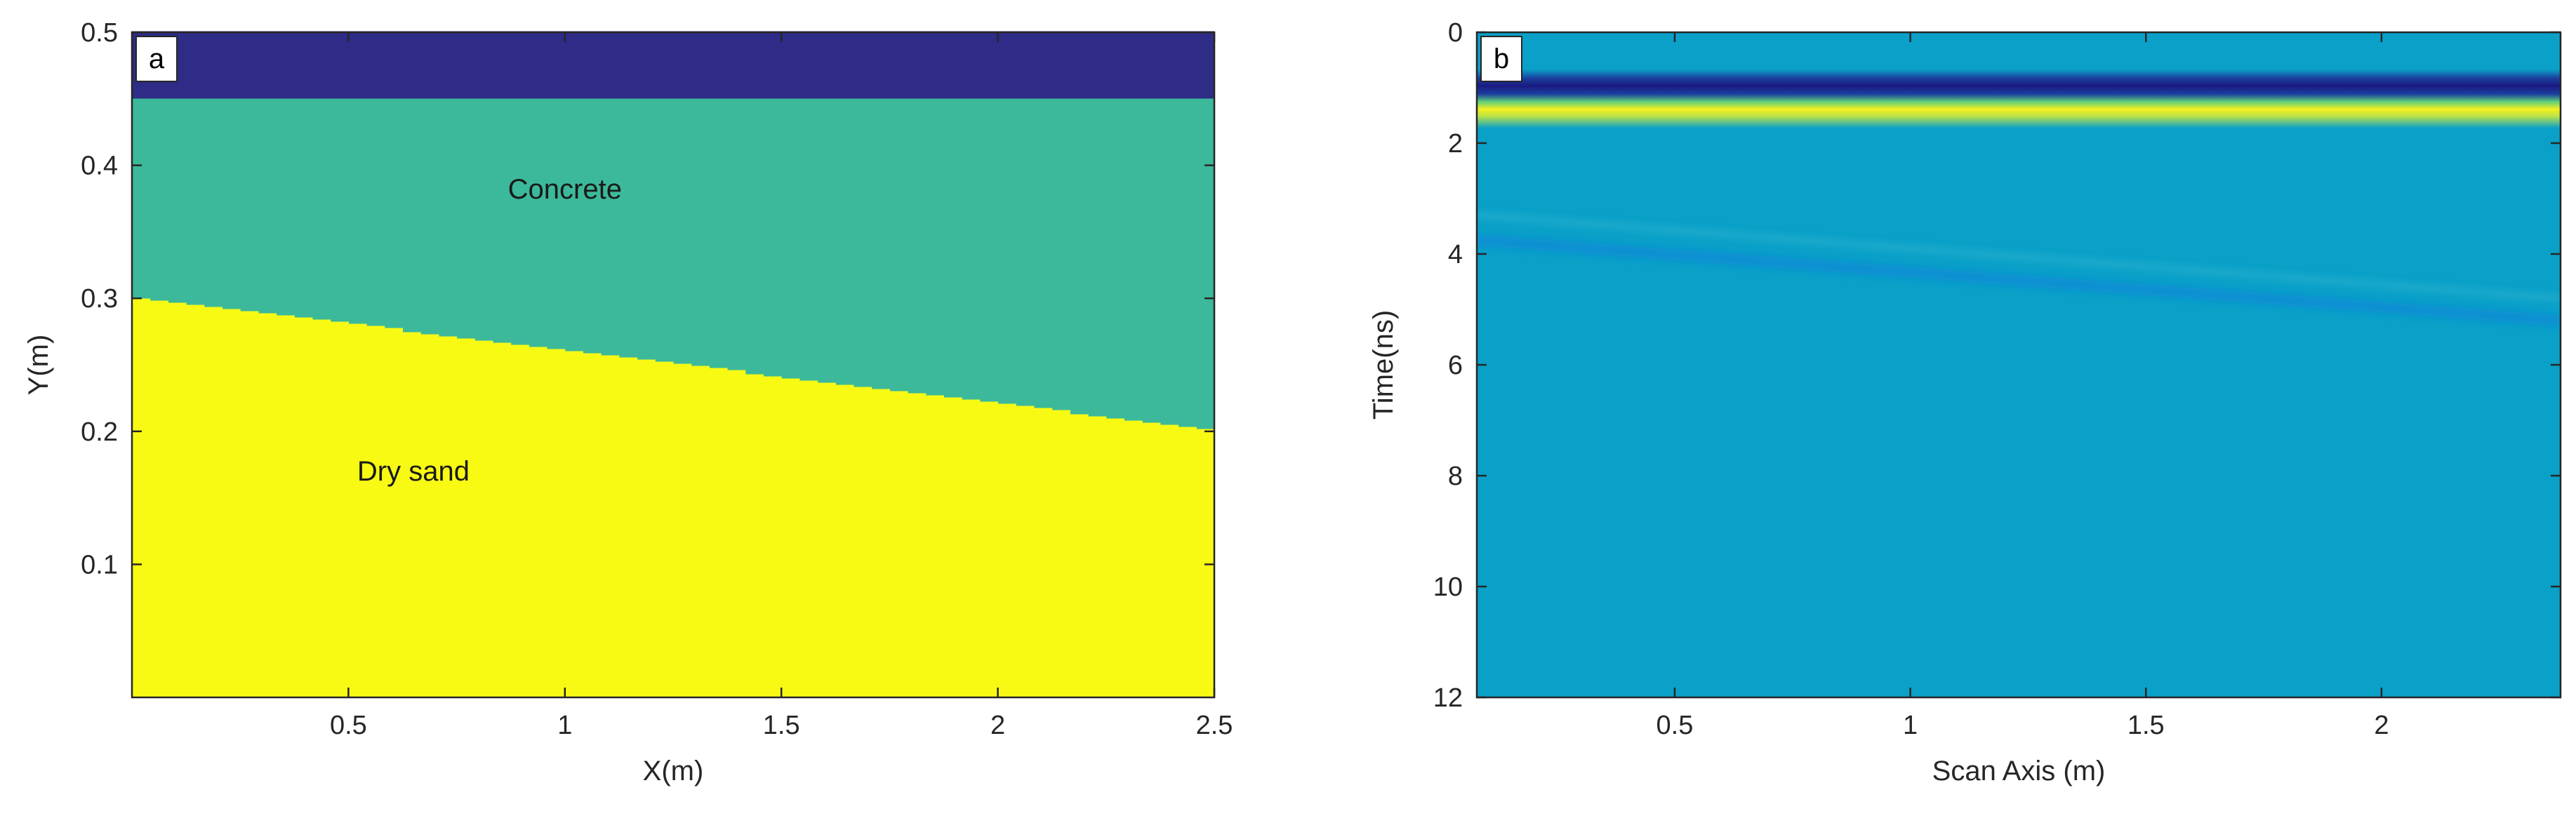 Image resolution: width=2576 pixels, height=830 pixels. What do you see at coordinates (99, 33) in the screenshot?
I see `y-tick-label: 0.5` at bounding box center [99, 33].